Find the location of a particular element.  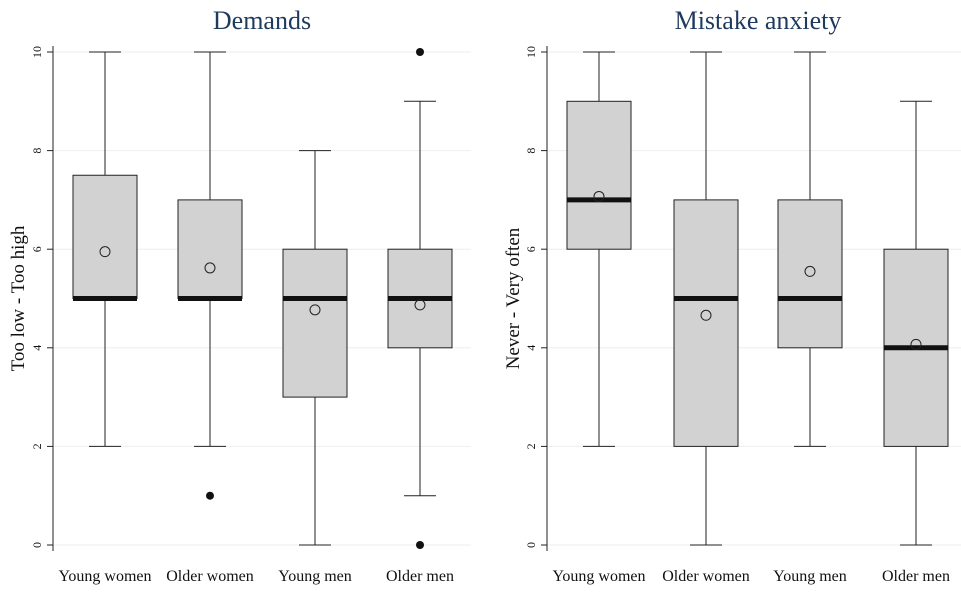

chart-title: Mistake anxiety is located at coordinates (758, 20).